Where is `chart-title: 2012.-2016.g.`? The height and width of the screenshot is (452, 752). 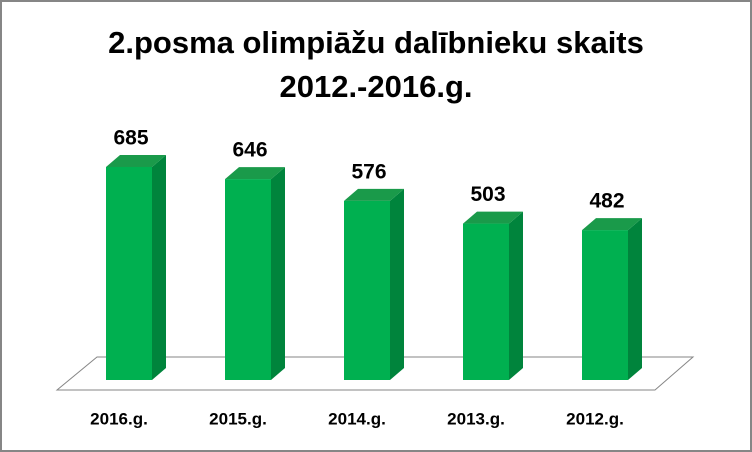 chart-title: 2012.-2016.g. is located at coordinates (375, 86).